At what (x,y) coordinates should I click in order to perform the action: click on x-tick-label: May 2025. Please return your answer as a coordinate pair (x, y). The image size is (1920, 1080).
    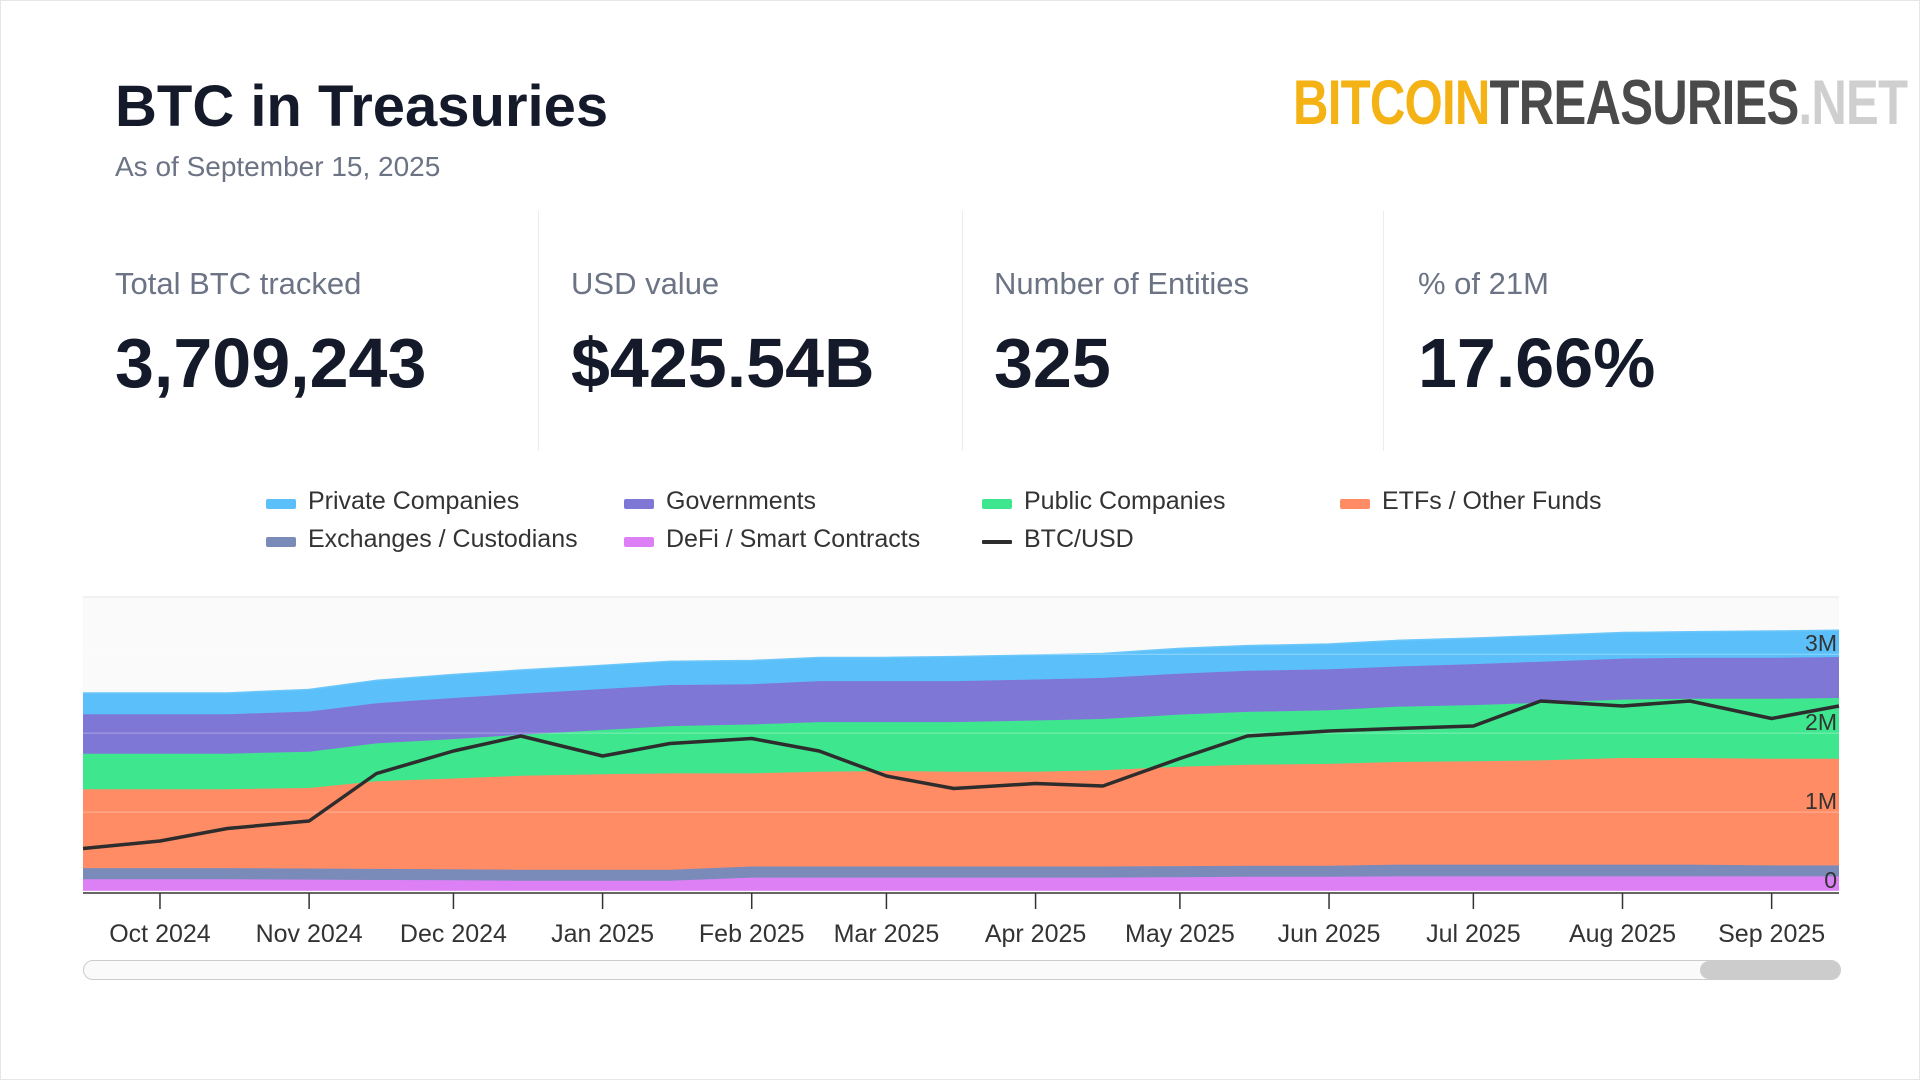
    Looking at the image, I should click on (1180, 934).